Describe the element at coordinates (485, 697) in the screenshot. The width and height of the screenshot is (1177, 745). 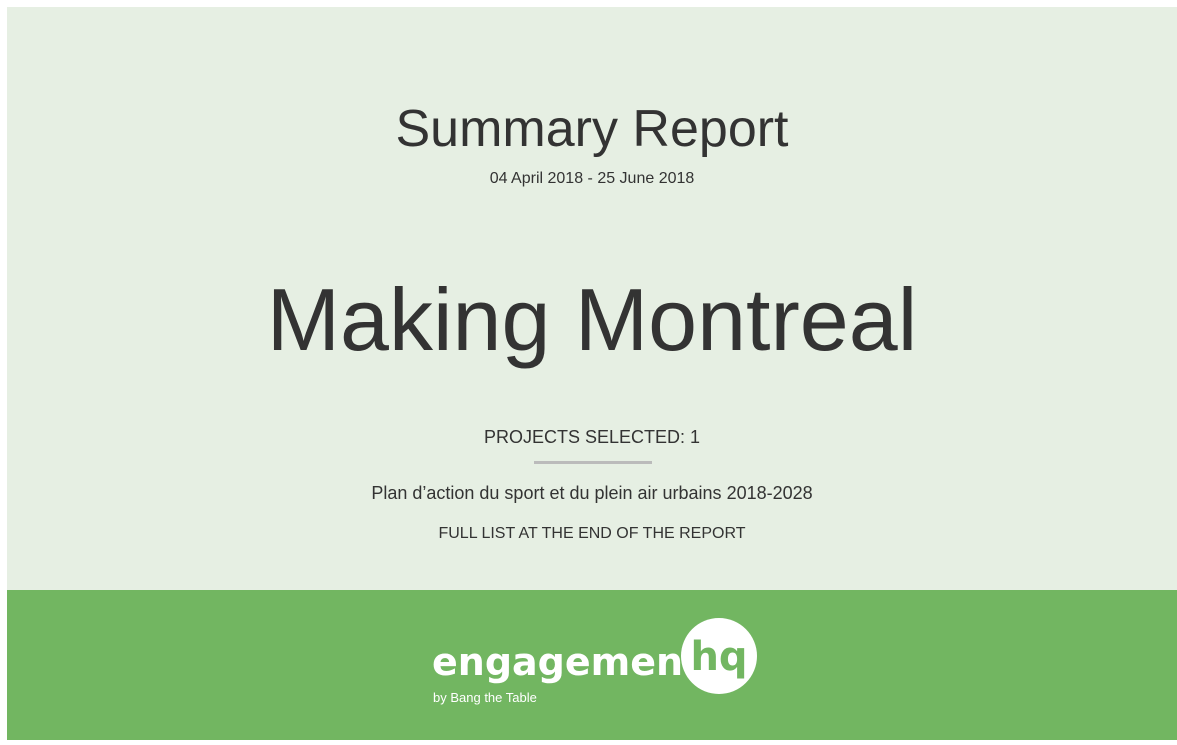
I see `logo-byline: by Bang the Table` at that location.